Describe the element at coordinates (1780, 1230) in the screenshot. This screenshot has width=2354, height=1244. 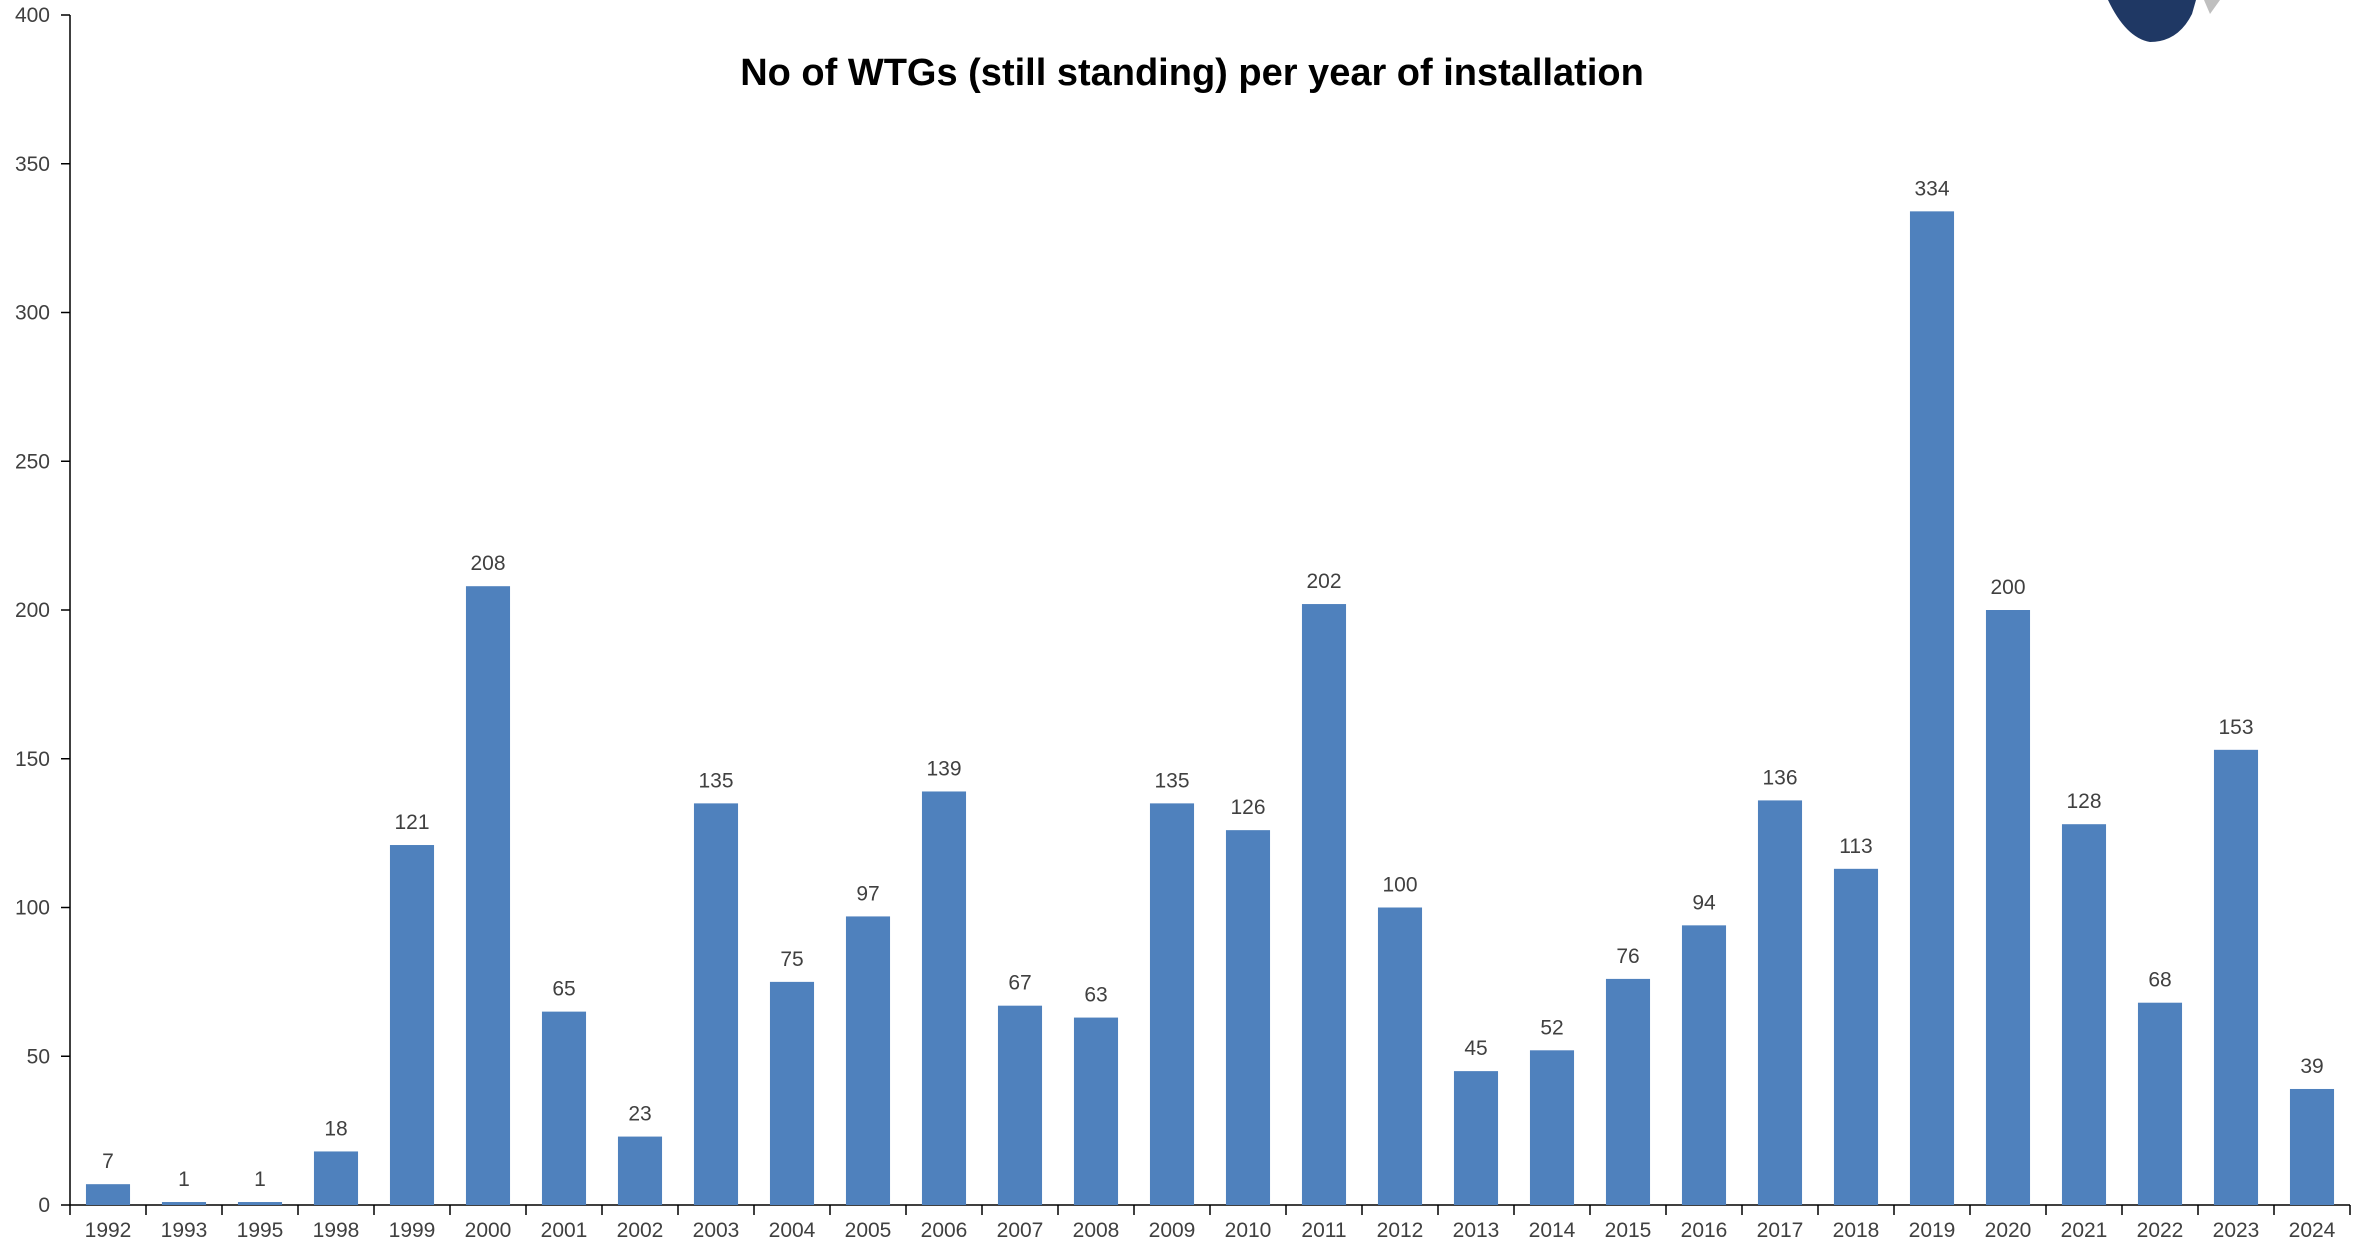
I see `x-tick-label: 2017` at that location.